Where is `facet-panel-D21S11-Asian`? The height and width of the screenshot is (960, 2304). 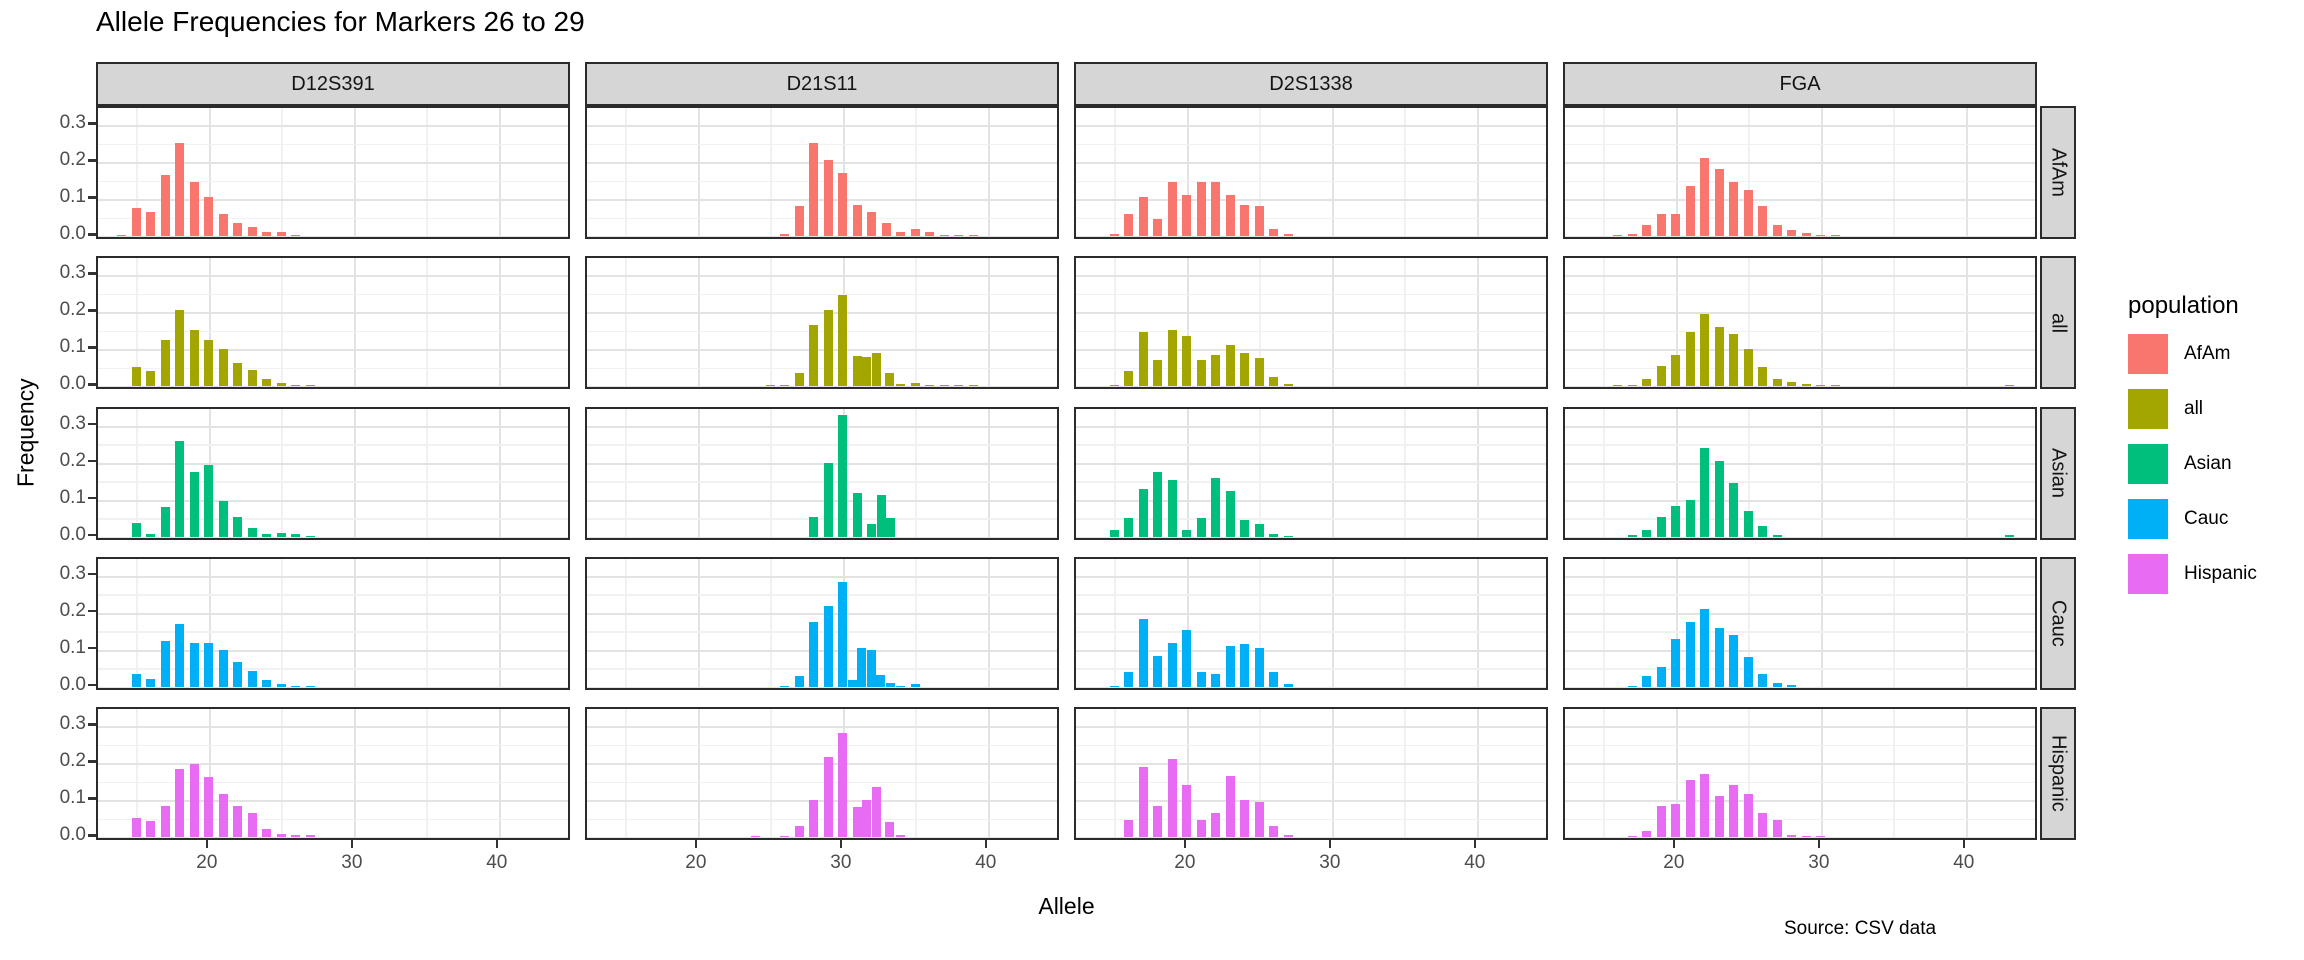
facet-panel-D21S11-Asian is located at coordinates (822, 473).